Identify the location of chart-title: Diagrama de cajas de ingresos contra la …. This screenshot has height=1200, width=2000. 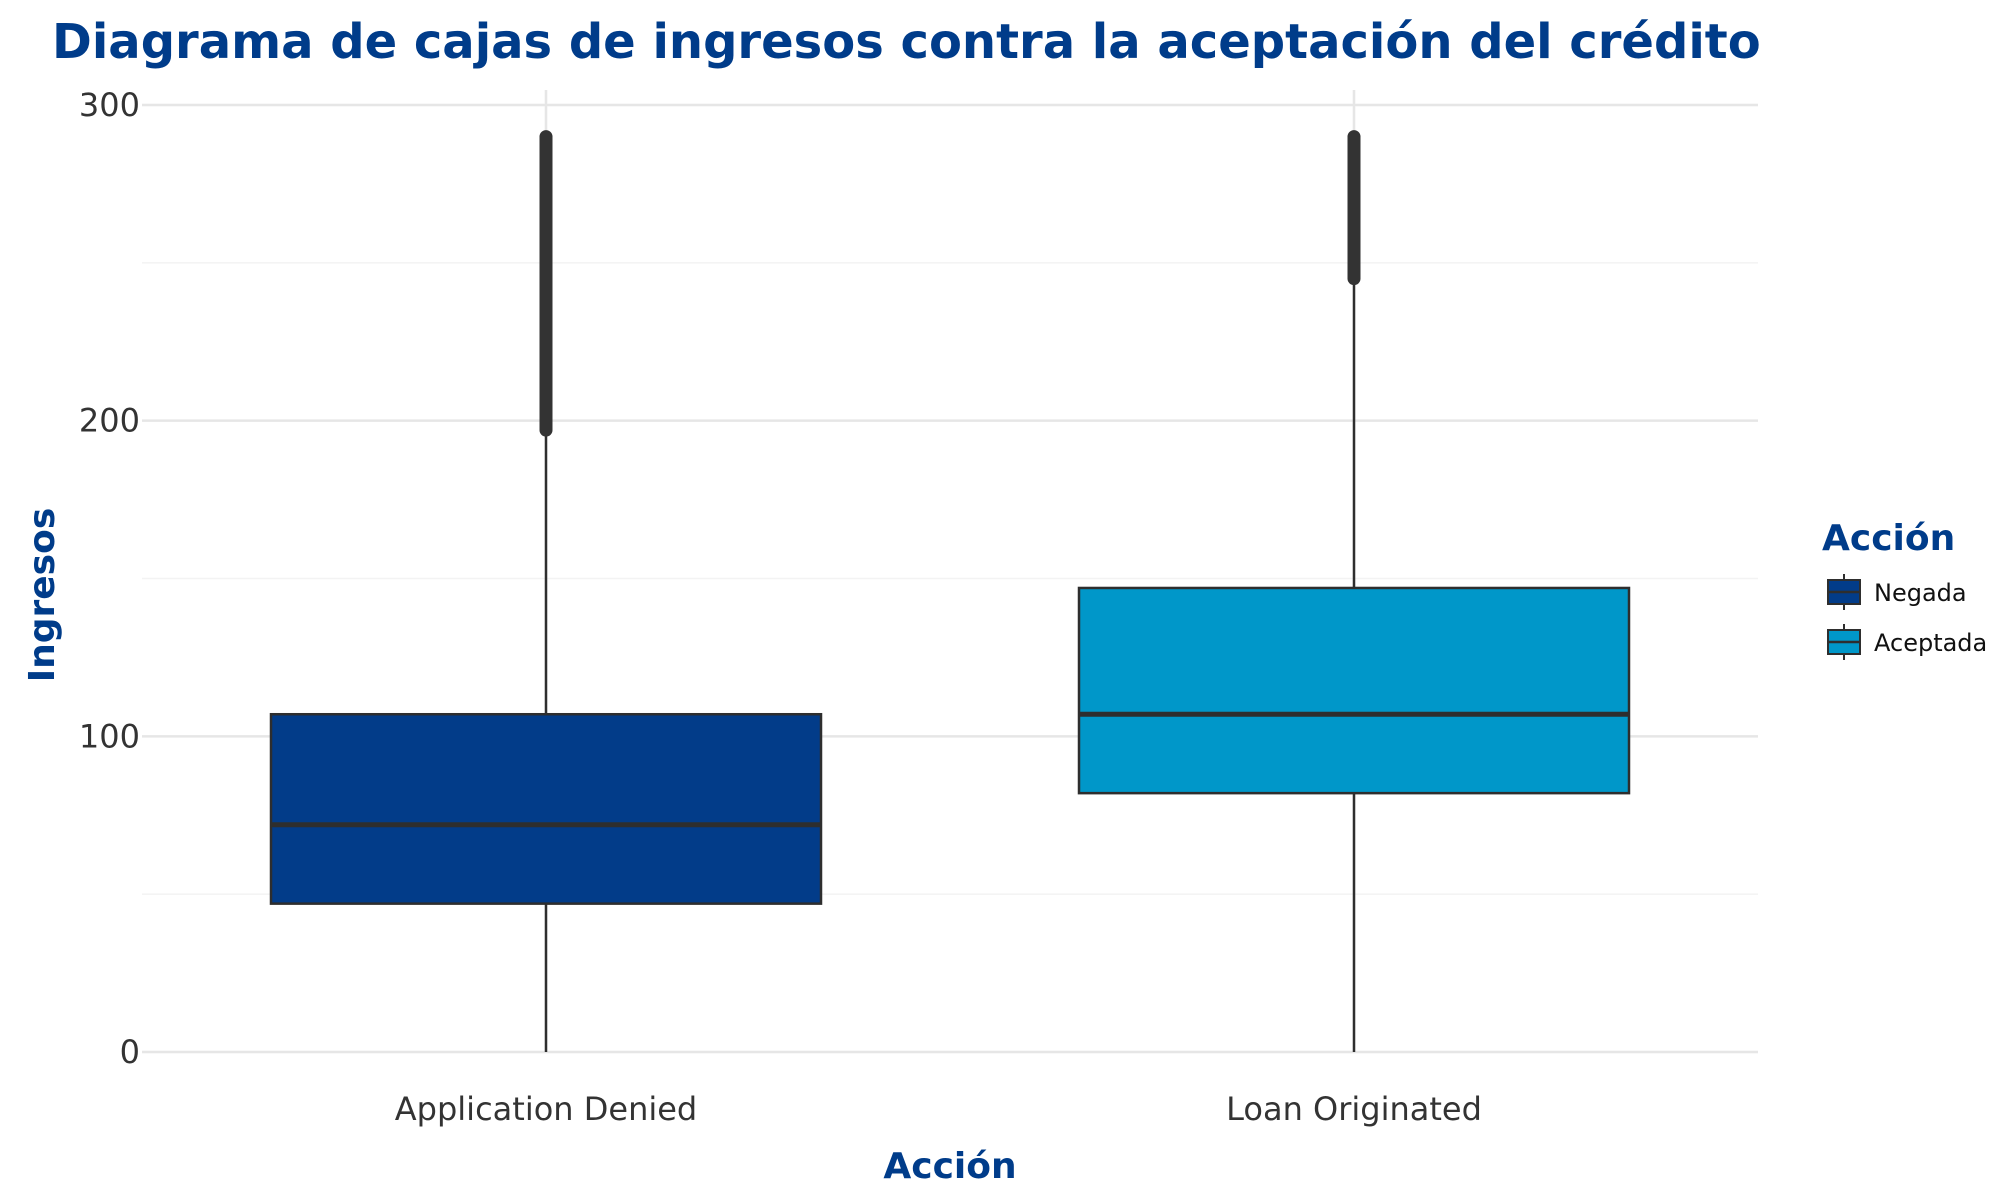
(906, 42).